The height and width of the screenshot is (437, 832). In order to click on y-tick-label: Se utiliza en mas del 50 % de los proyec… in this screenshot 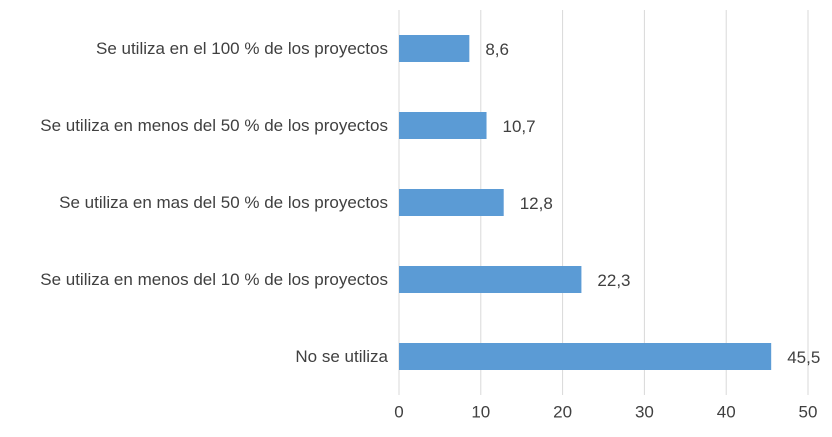, I will do `click(223, 202)`.